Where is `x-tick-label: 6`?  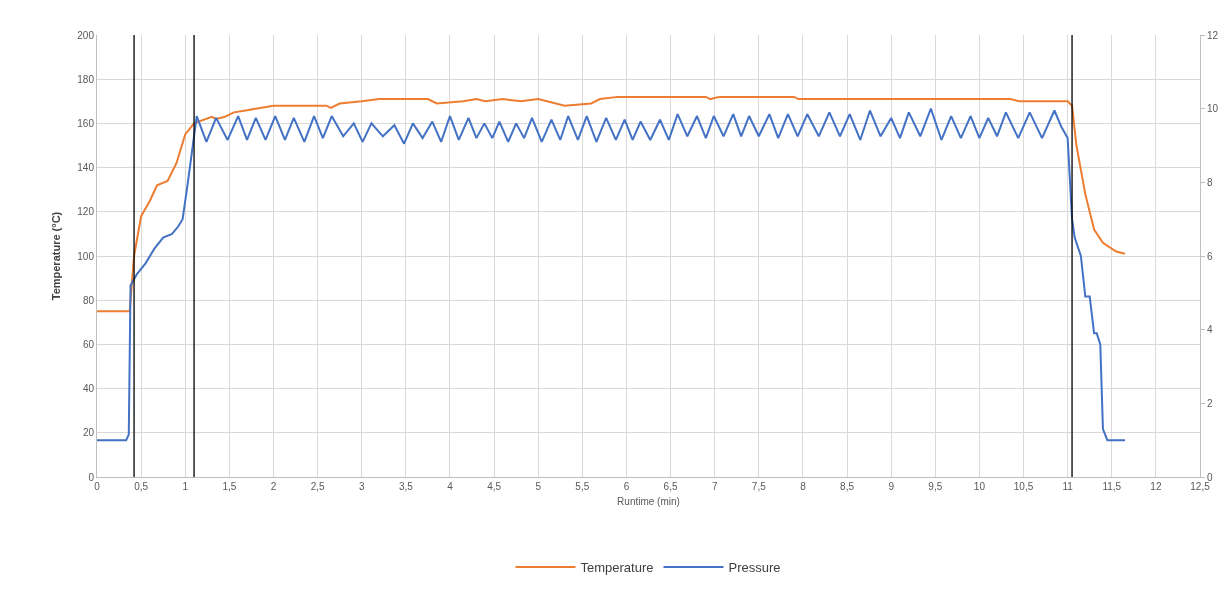
x-tick-label: 6 is located at coordinates (626, 486).